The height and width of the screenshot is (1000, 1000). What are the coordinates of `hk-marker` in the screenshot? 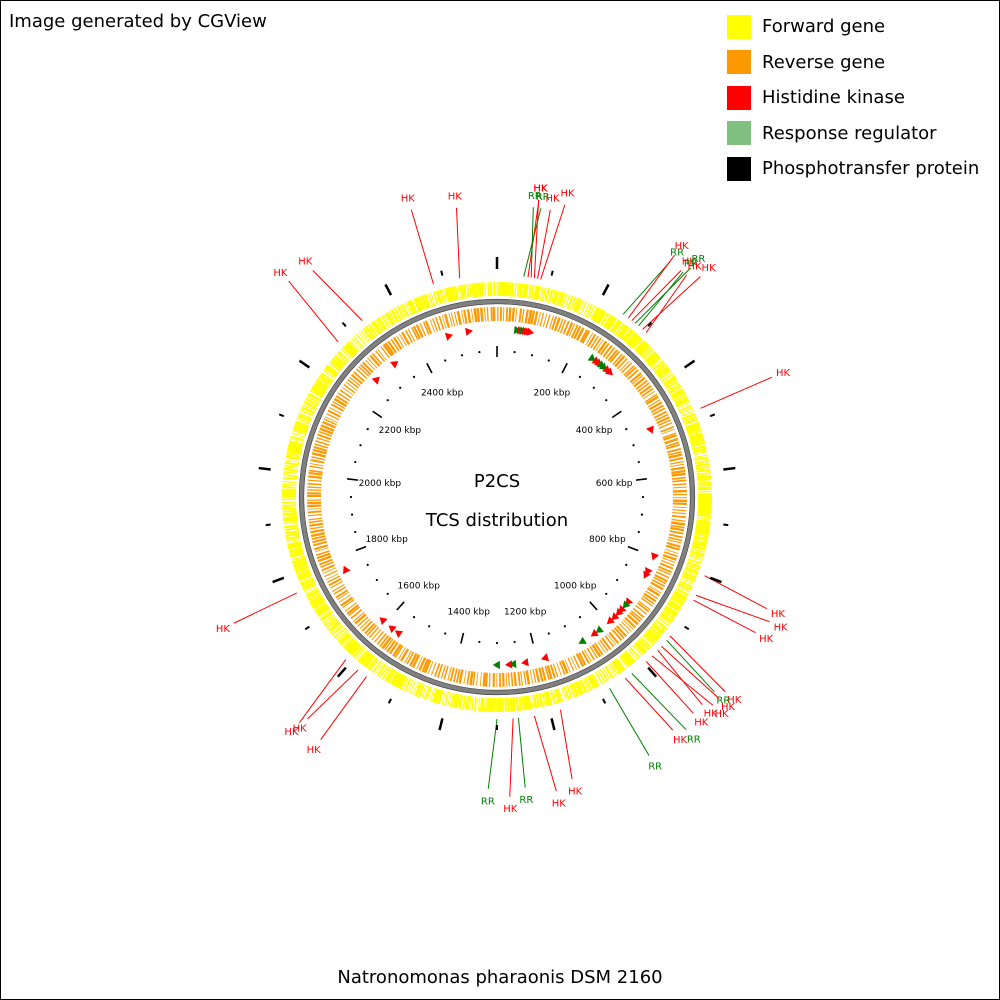 It's located at (448, 336).